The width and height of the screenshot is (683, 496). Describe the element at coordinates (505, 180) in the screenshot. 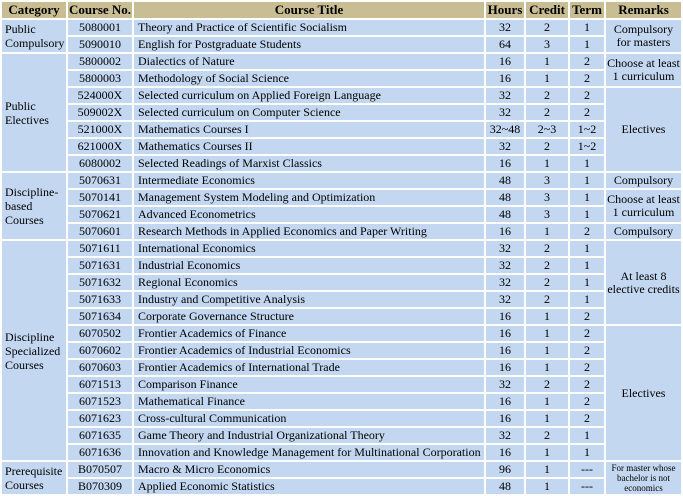

I see `hours-cell: 48` at that location.